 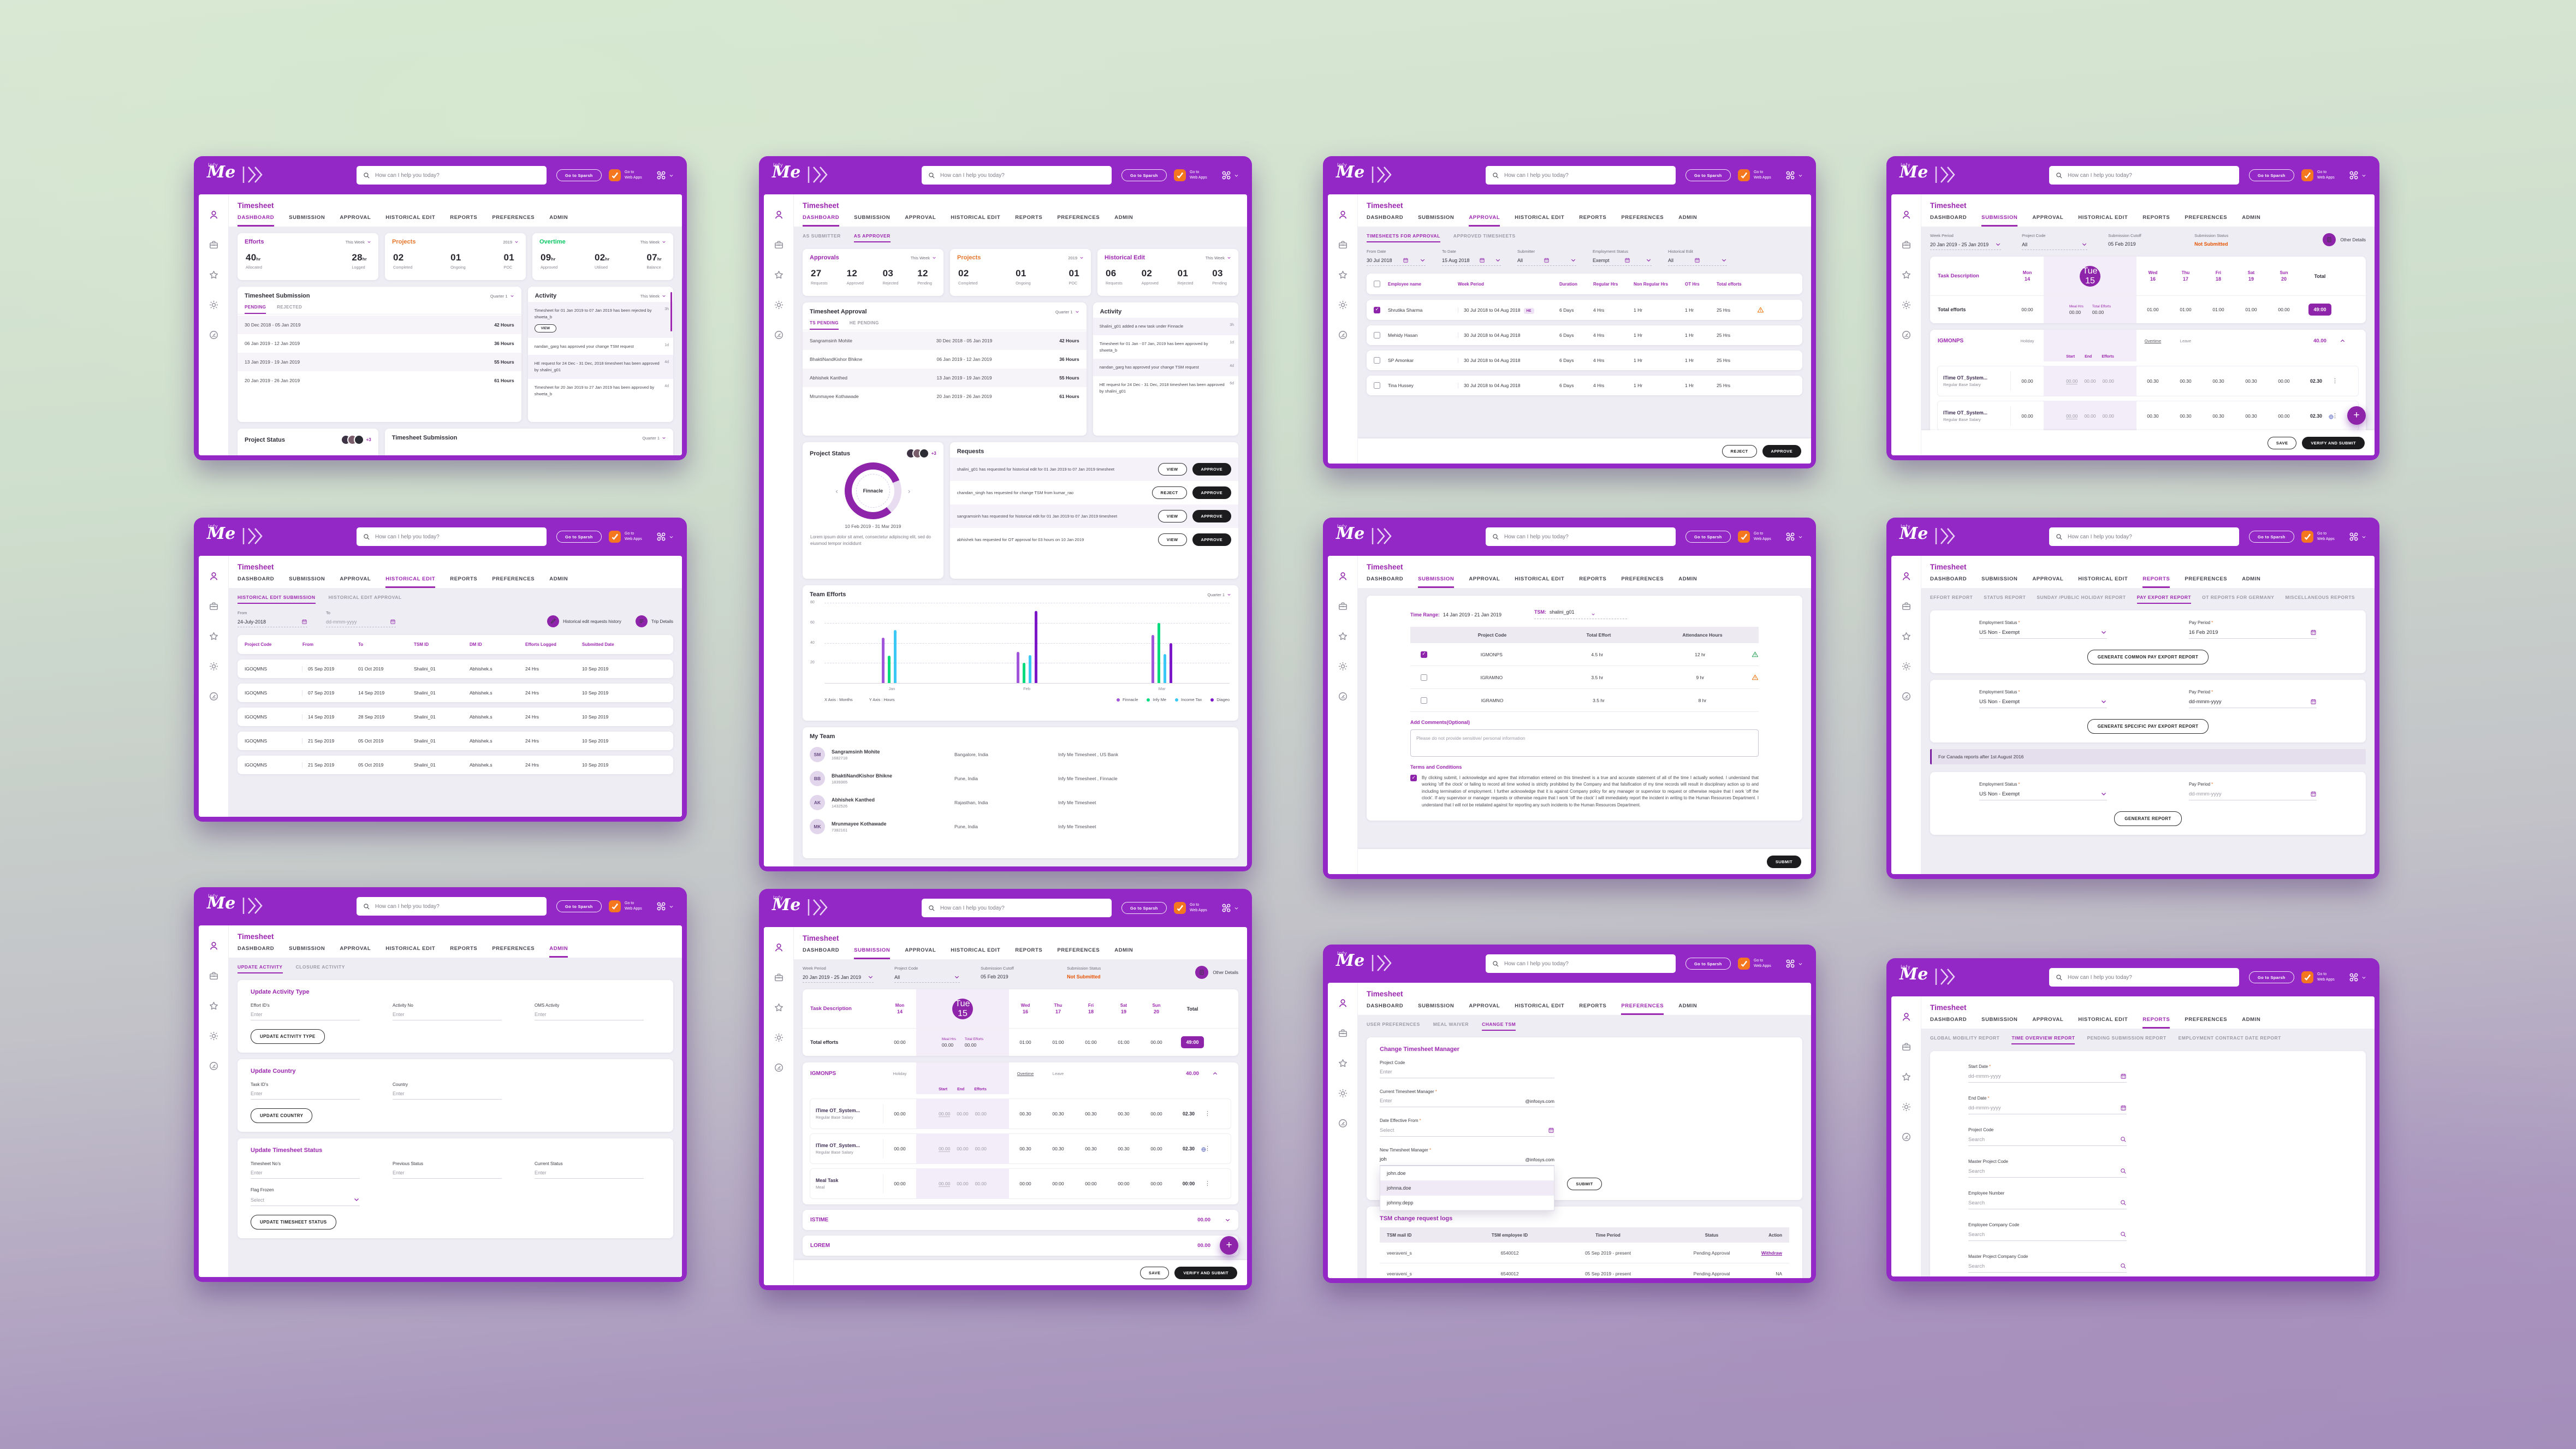 I want to click on generate-report-button: GENERATE COMMON PAY EXPORT REPORT, so click(x=2148, y=657).